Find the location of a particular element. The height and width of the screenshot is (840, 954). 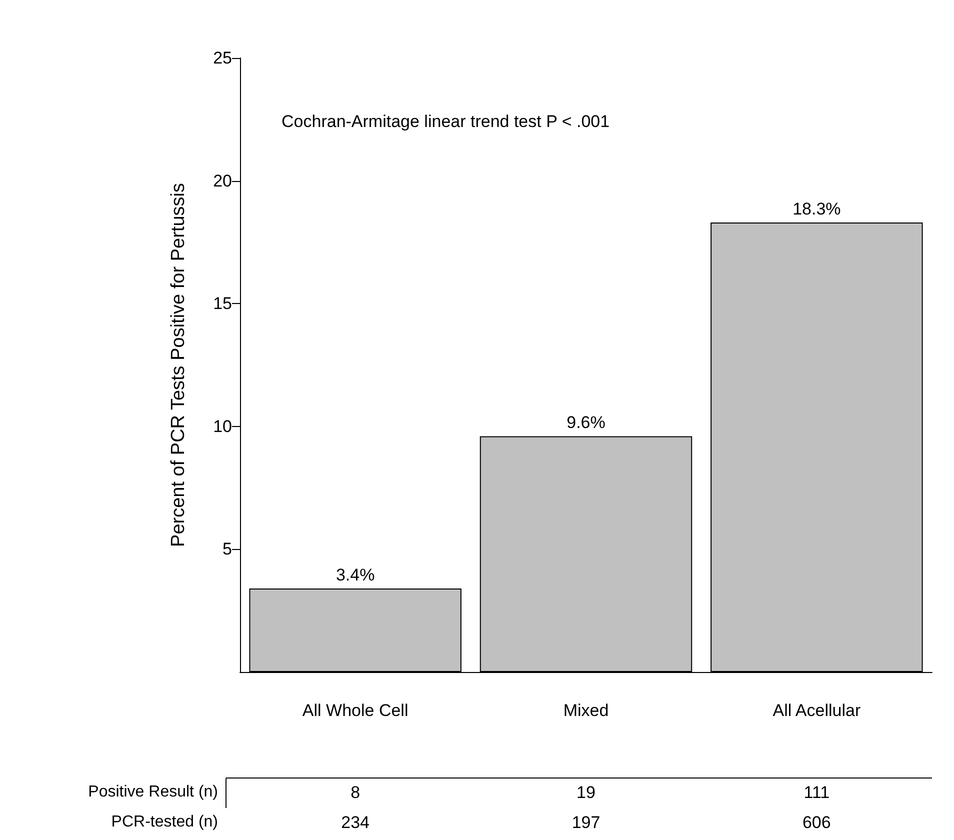

data-label: 3.4% is located at coordinates (355, 574).